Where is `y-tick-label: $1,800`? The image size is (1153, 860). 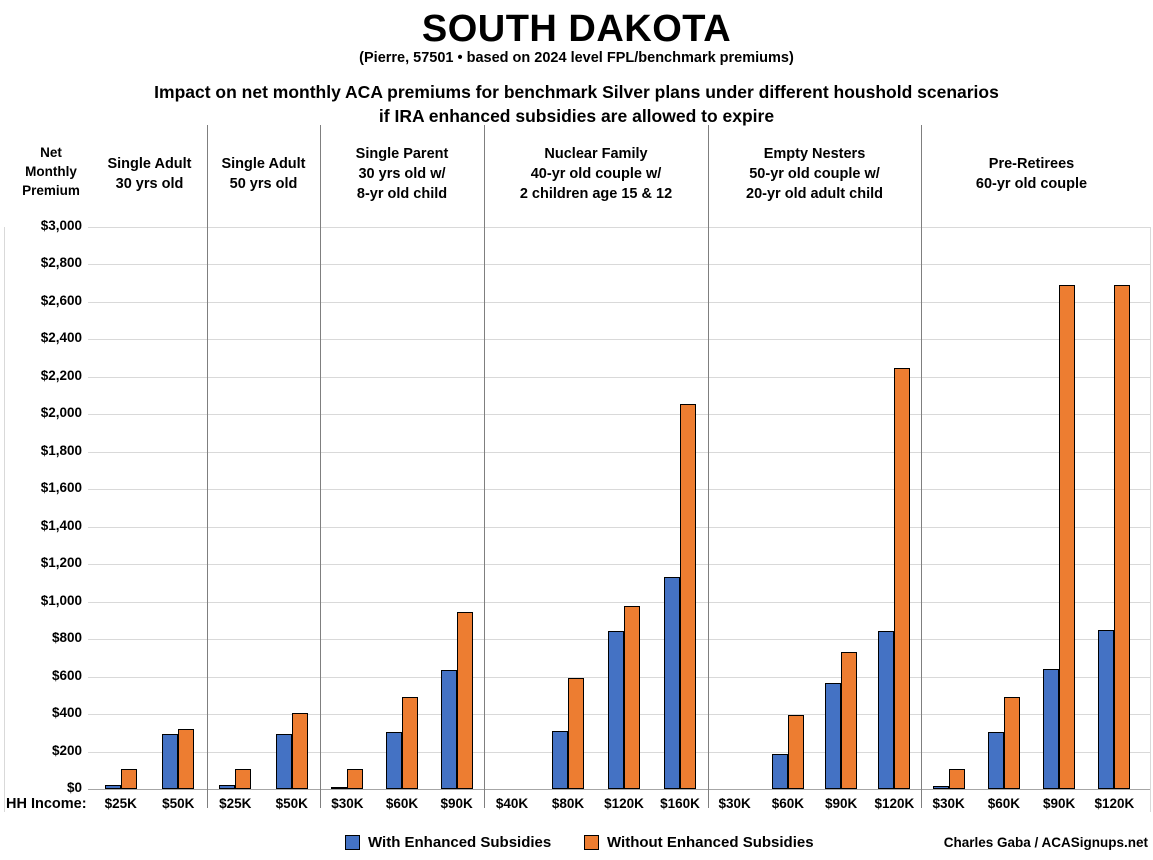
y-tick-label: $1,800 is located at coordinates (61, 450).